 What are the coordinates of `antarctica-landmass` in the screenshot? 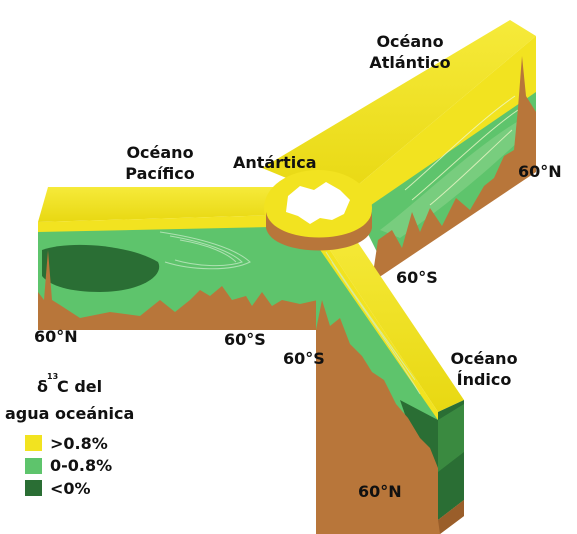 It's located at (318, 203).